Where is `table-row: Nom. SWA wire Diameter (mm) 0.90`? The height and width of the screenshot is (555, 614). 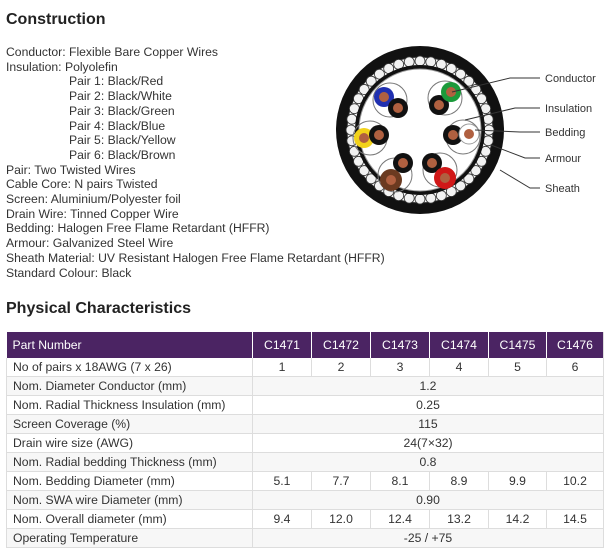
table-row: Nom. SWA wire Diameter (mm) 0.90 is located at coordinates (305, 500).